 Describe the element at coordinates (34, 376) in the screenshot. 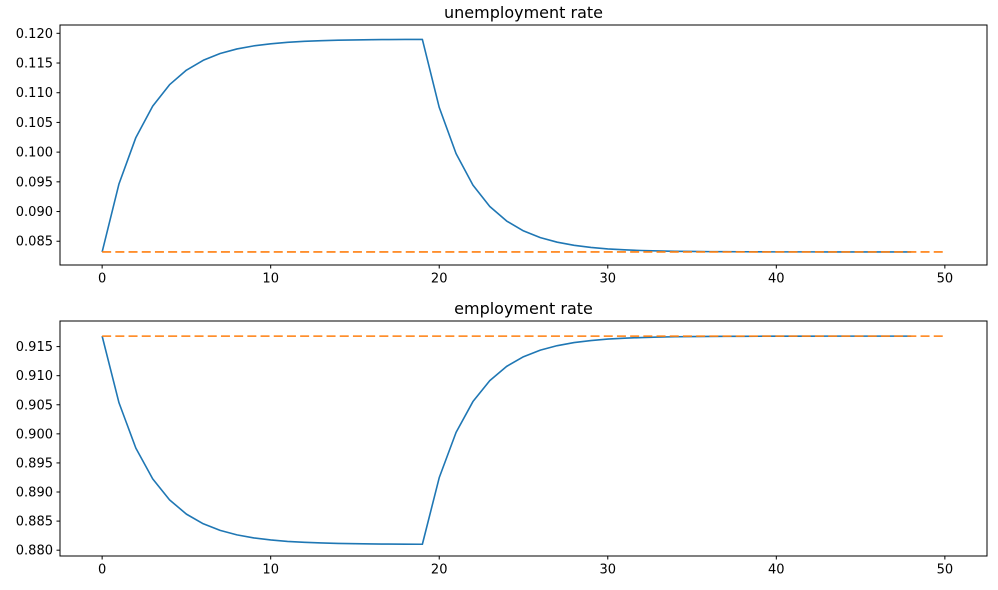

I see `y-tick-label: 0.910` at that location.